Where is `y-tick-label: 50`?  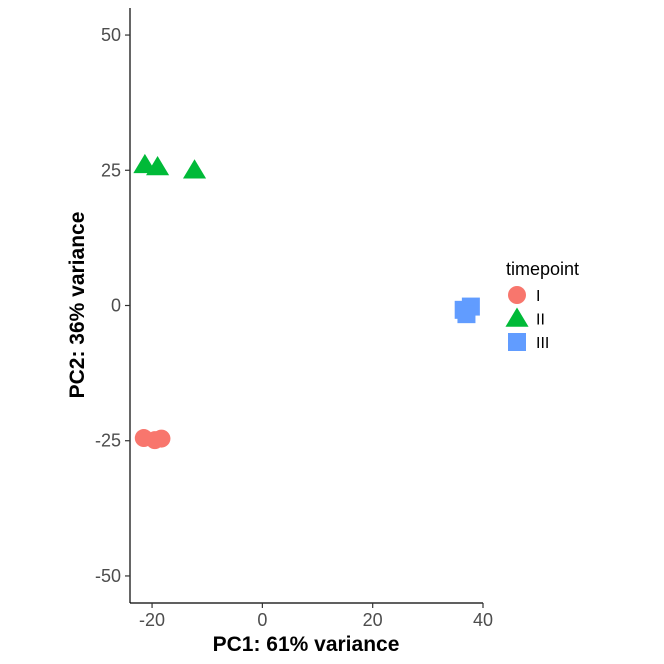 y-tick-label: 50 is located at coordinates (111, 35).